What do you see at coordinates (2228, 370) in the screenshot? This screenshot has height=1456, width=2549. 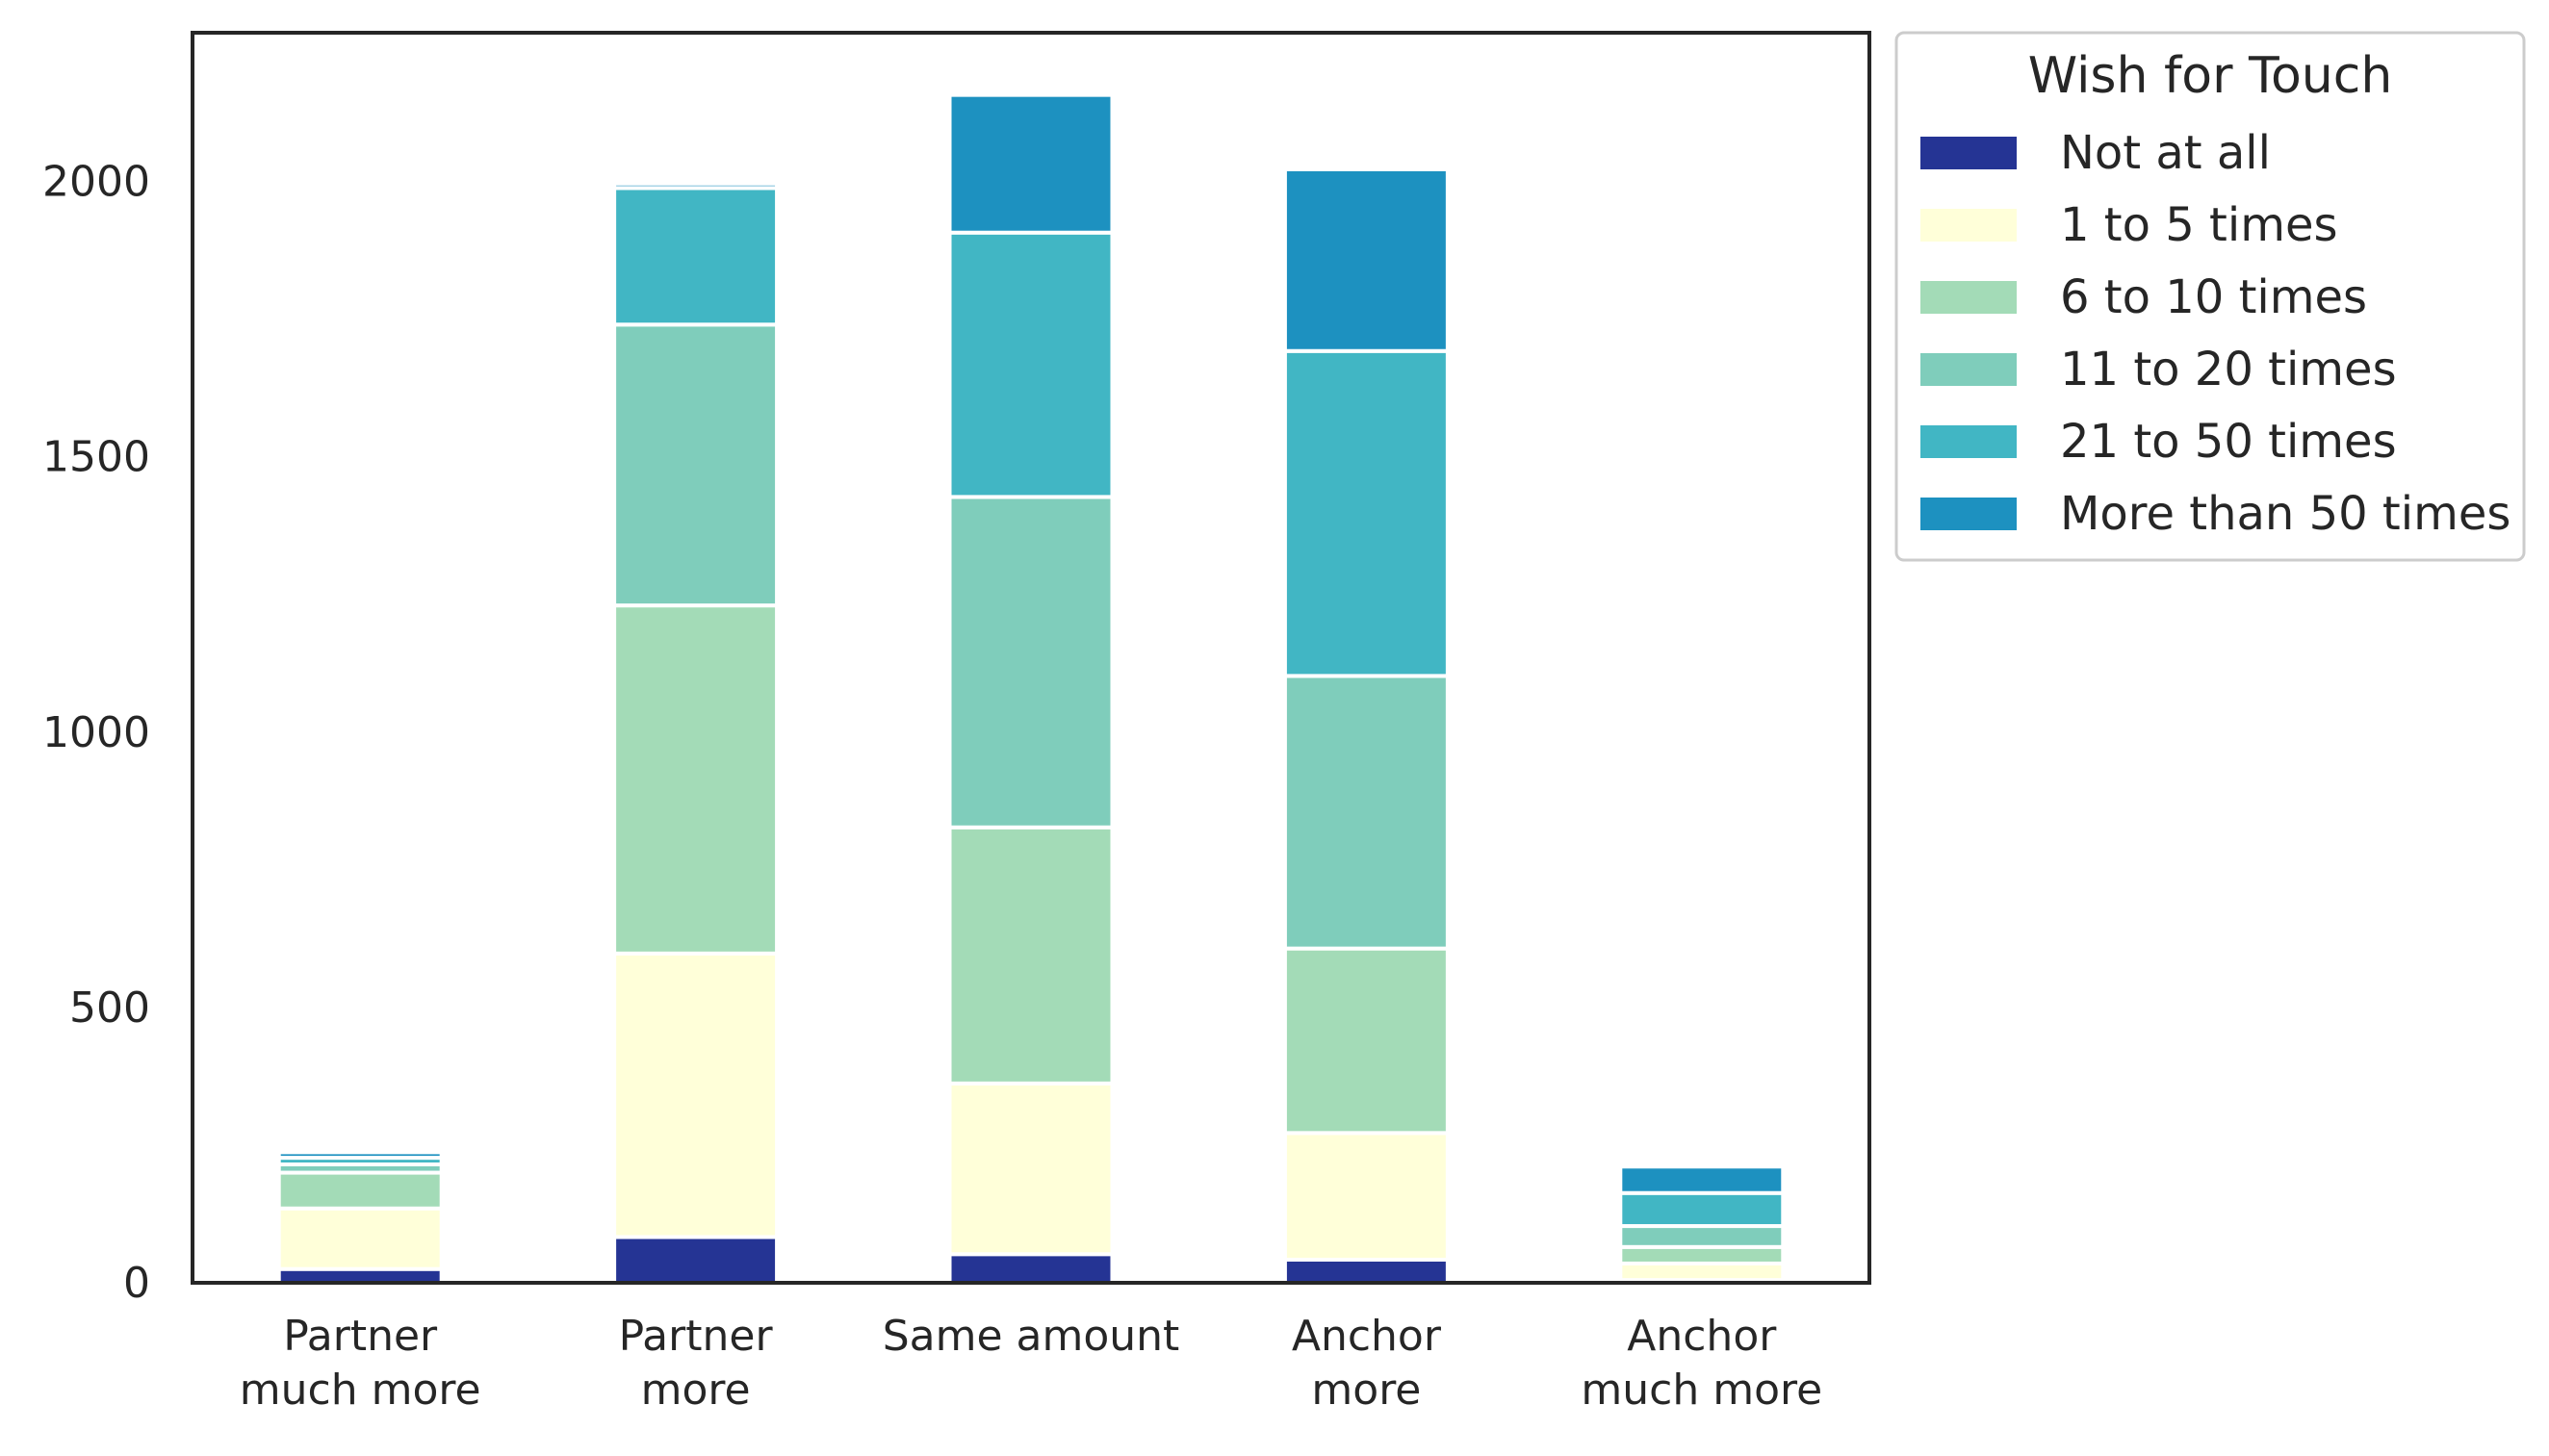 I see `legend-label: 11 to 20 times` at bounding box center [2228, 370].